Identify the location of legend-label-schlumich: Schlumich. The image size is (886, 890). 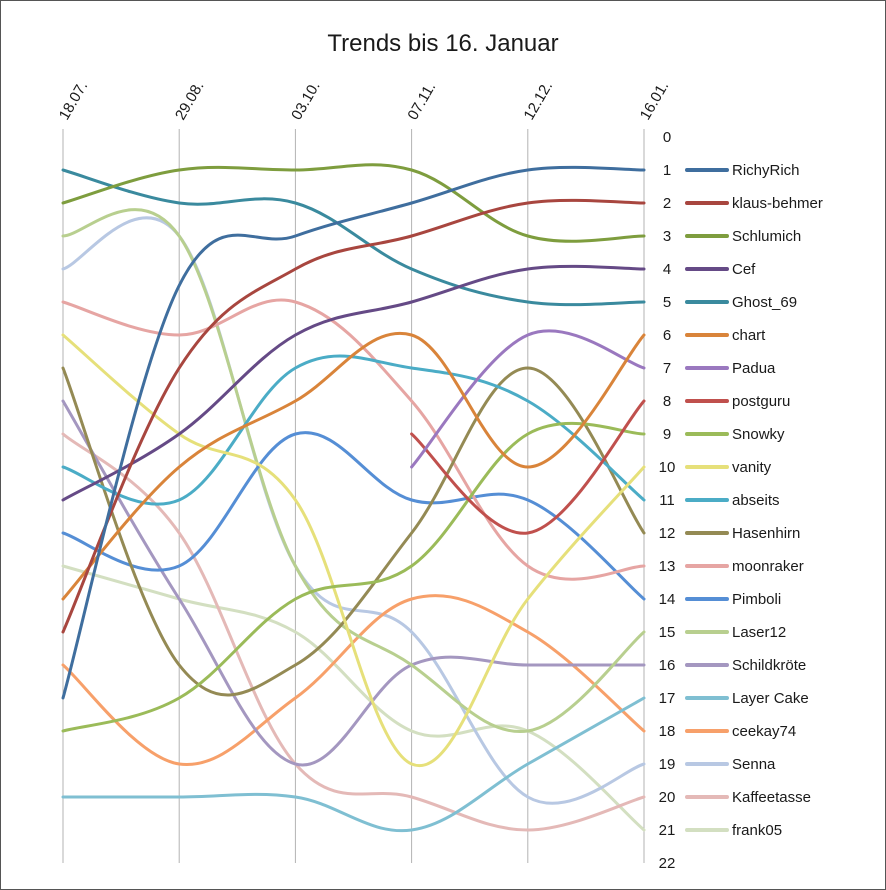
(766, 236).